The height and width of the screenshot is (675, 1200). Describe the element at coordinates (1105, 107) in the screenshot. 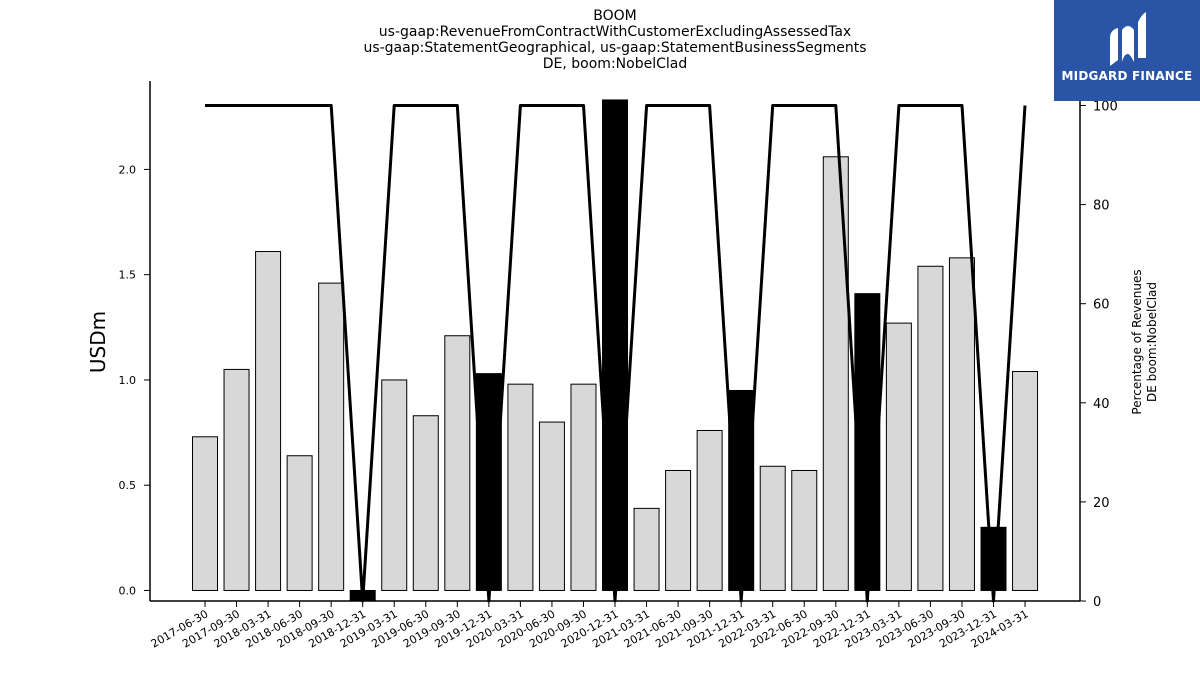

I see `y2-tick-label: 100` at that location.